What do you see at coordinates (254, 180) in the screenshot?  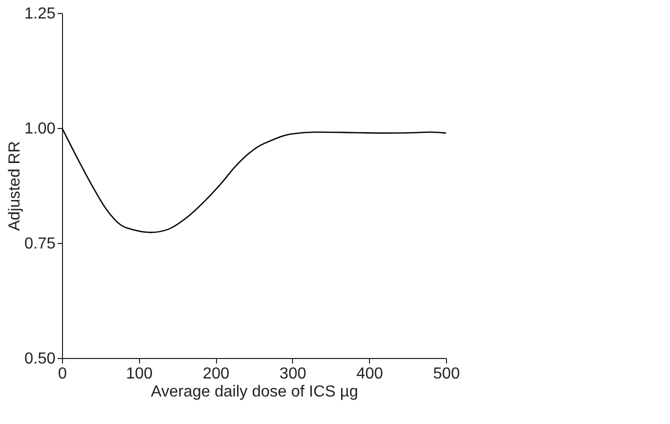 I see `line-series` at bounding box center [254, 180].